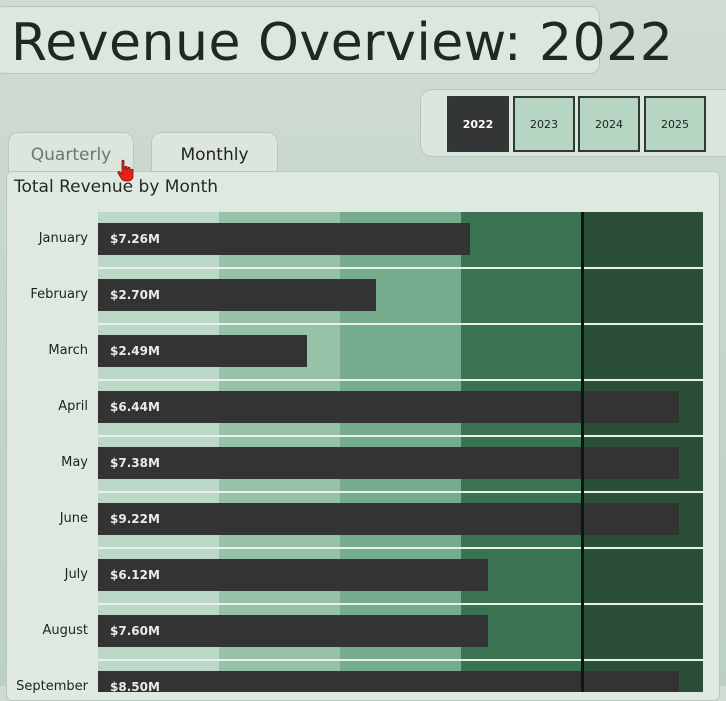 The height and width of the screenshot is (701, 726). Describe the element at coordinates (76, 574) in the screenshot. I see `month-label: July` at that location.